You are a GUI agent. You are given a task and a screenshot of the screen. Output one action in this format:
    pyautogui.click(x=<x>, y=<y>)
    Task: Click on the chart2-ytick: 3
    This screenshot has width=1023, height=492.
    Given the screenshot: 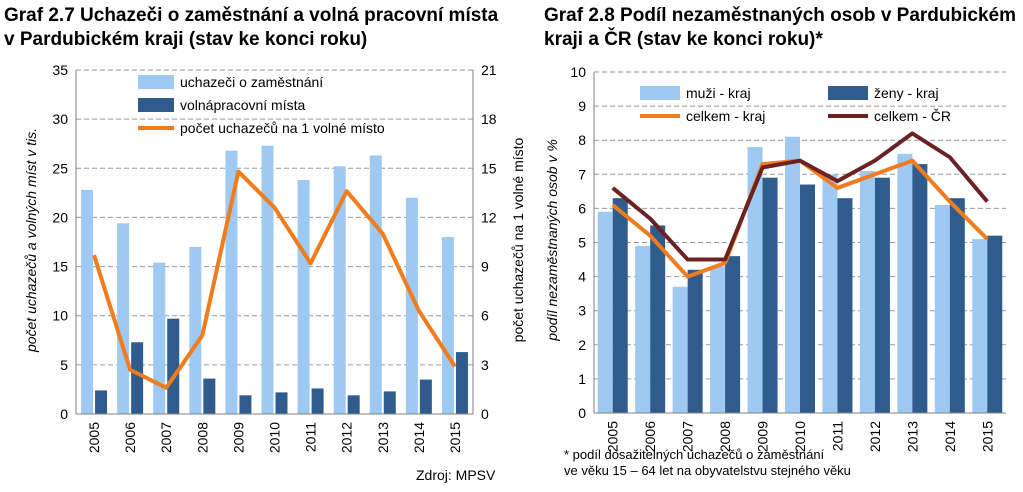 What is the action you would take?
    pyautogui.click(x=582, y=311)
    